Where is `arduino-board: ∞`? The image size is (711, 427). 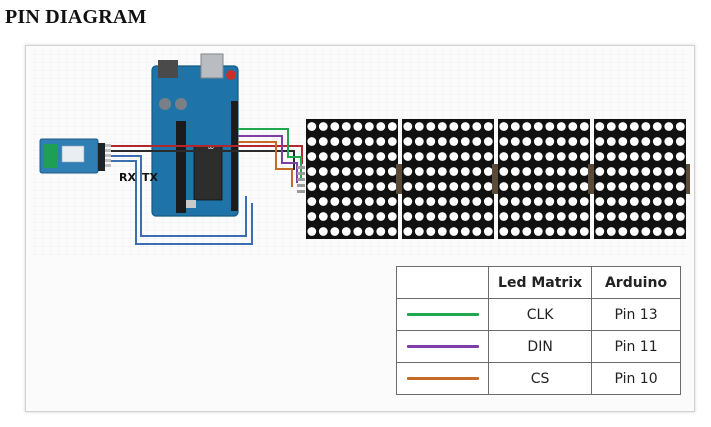 arduino-board: ∞ is located at coordinates (195, 135).